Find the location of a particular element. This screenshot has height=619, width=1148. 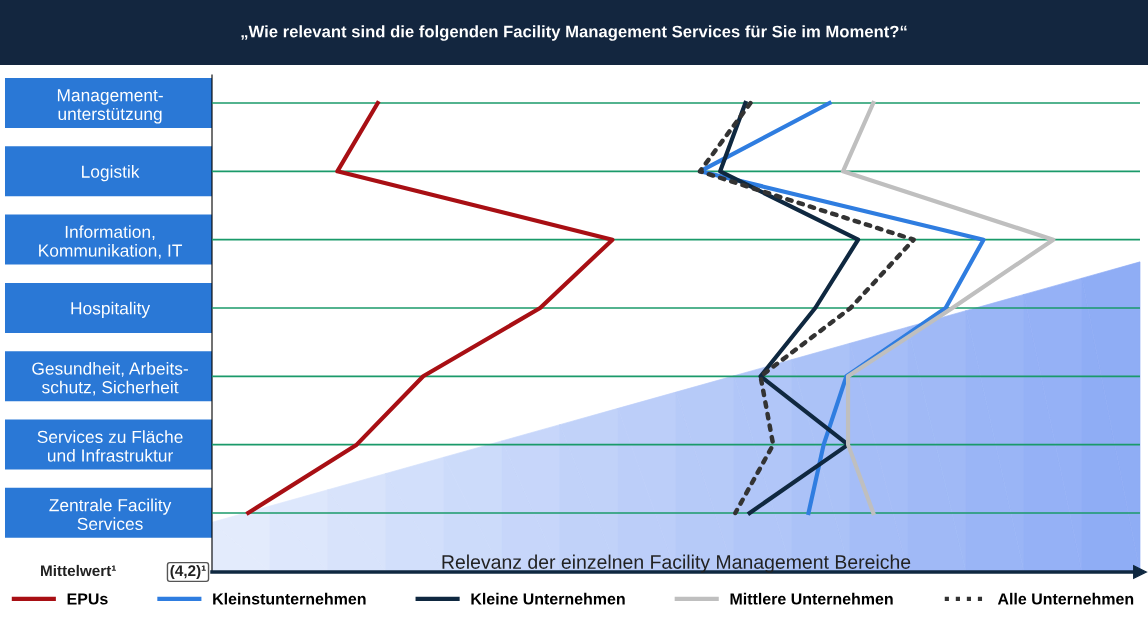

y-tick-label: Hospitality is located at coordinates (111, 309).